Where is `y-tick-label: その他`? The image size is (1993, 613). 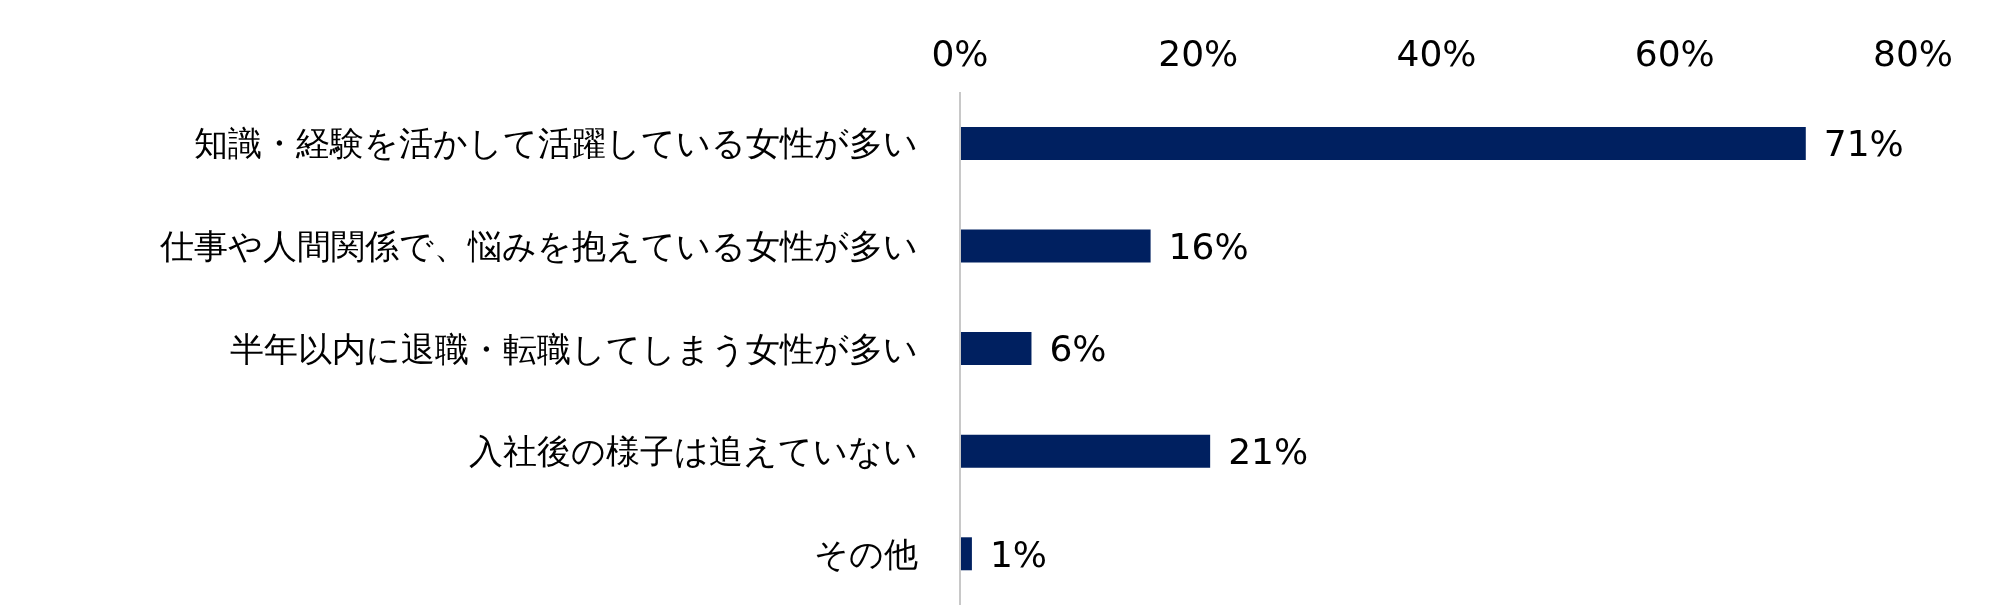
y-tick-label: その他 is located at coordinates (866, 553).